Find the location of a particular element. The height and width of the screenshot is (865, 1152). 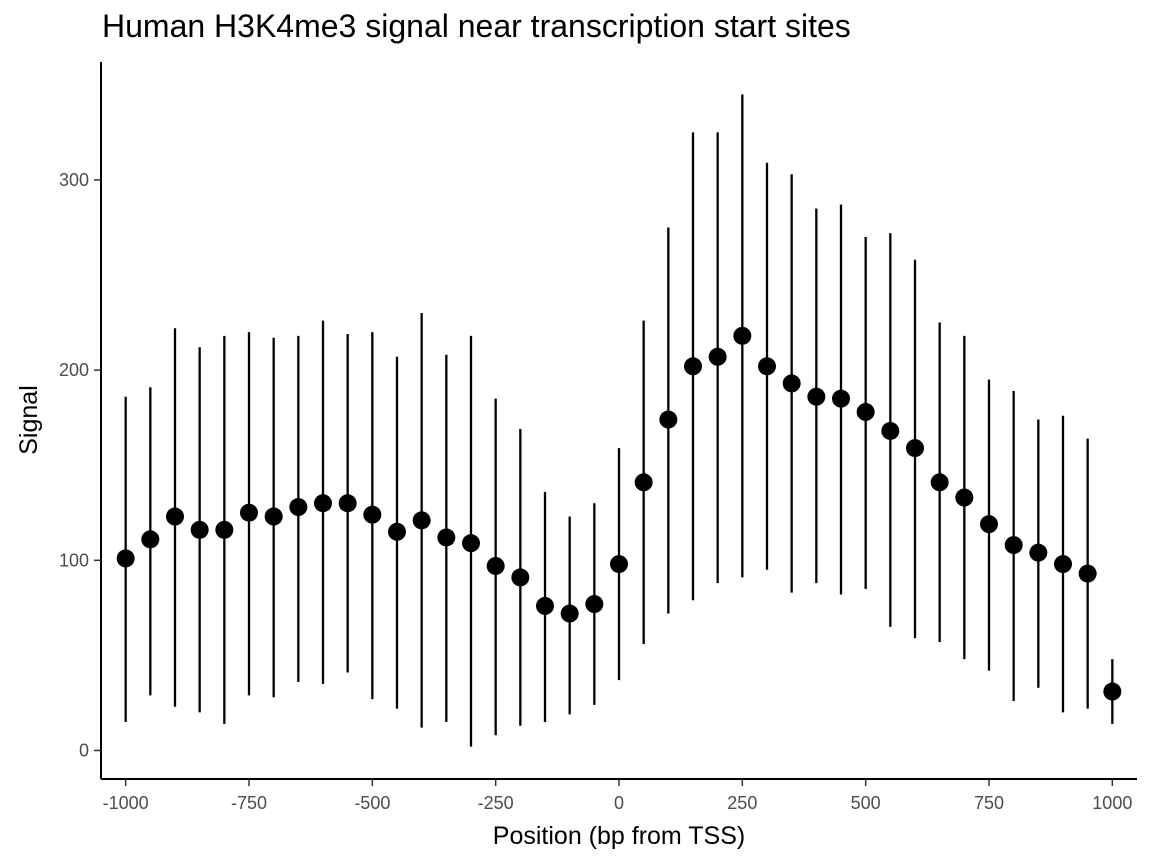

x-axis-ticks: -1000 -750 -500 -250 0 250 500 750 1000 is located at coordinates (617, 796).